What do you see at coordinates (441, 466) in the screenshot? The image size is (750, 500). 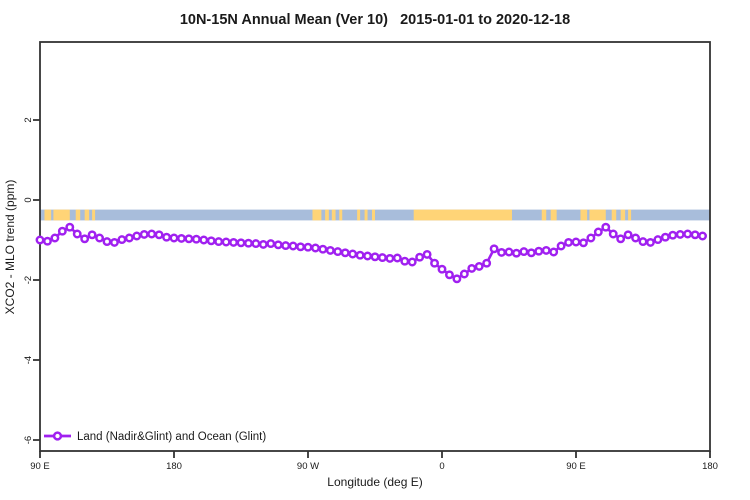 I see `x-tick-label: 0` at bounding box center [441, 466].